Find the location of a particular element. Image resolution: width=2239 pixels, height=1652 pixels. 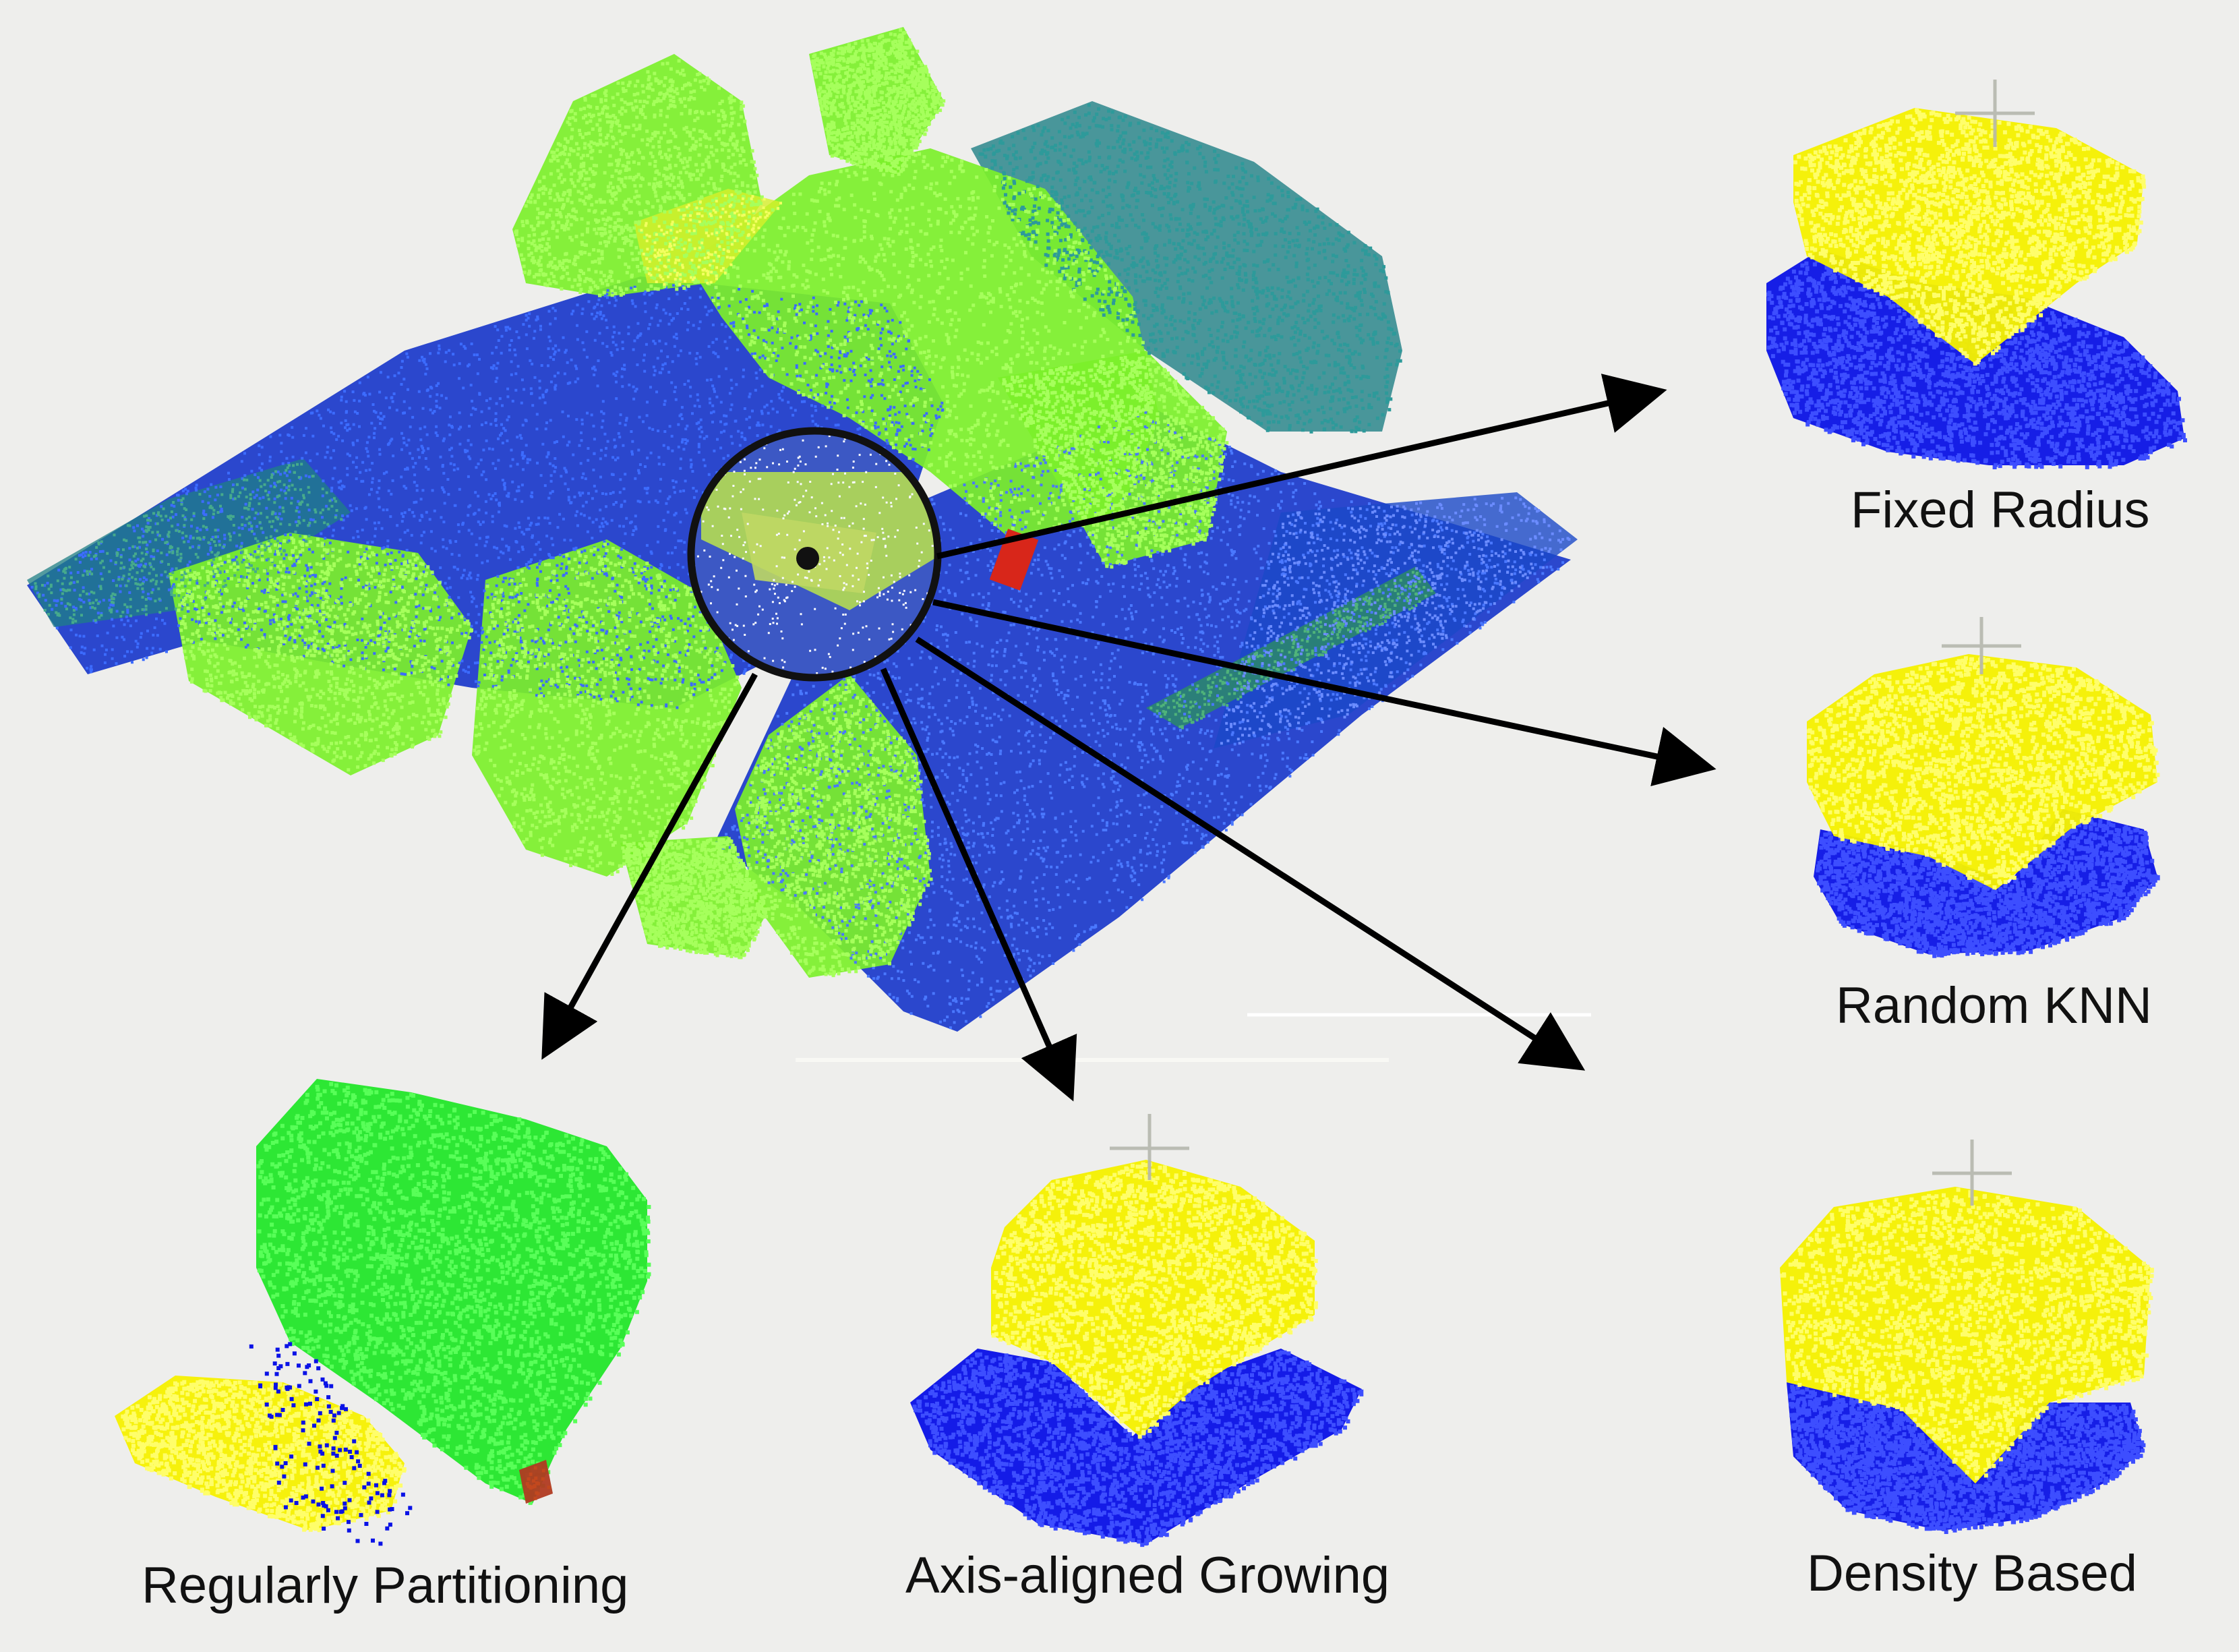

label-regularly-partitioning: Regularly Partitioning is located at coordinates (386, 1585).